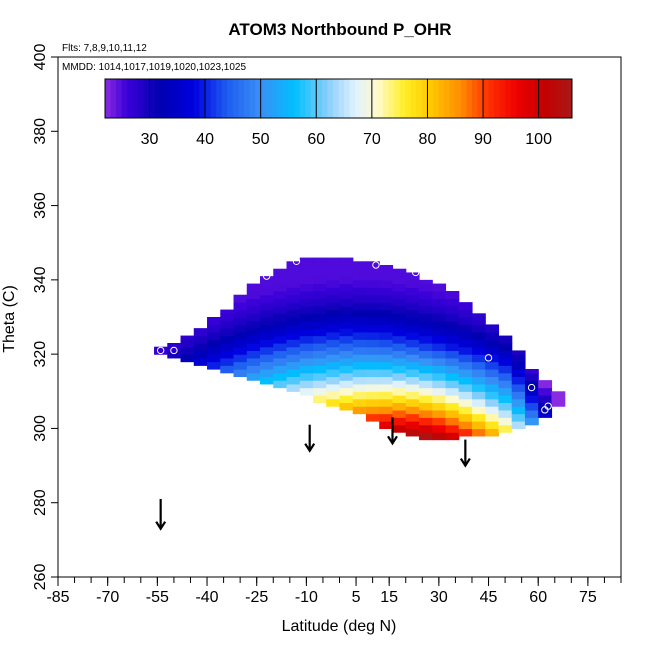  I want to click on colorbar: 30 40 50 60 70 80 90 100, so click(338, 113).